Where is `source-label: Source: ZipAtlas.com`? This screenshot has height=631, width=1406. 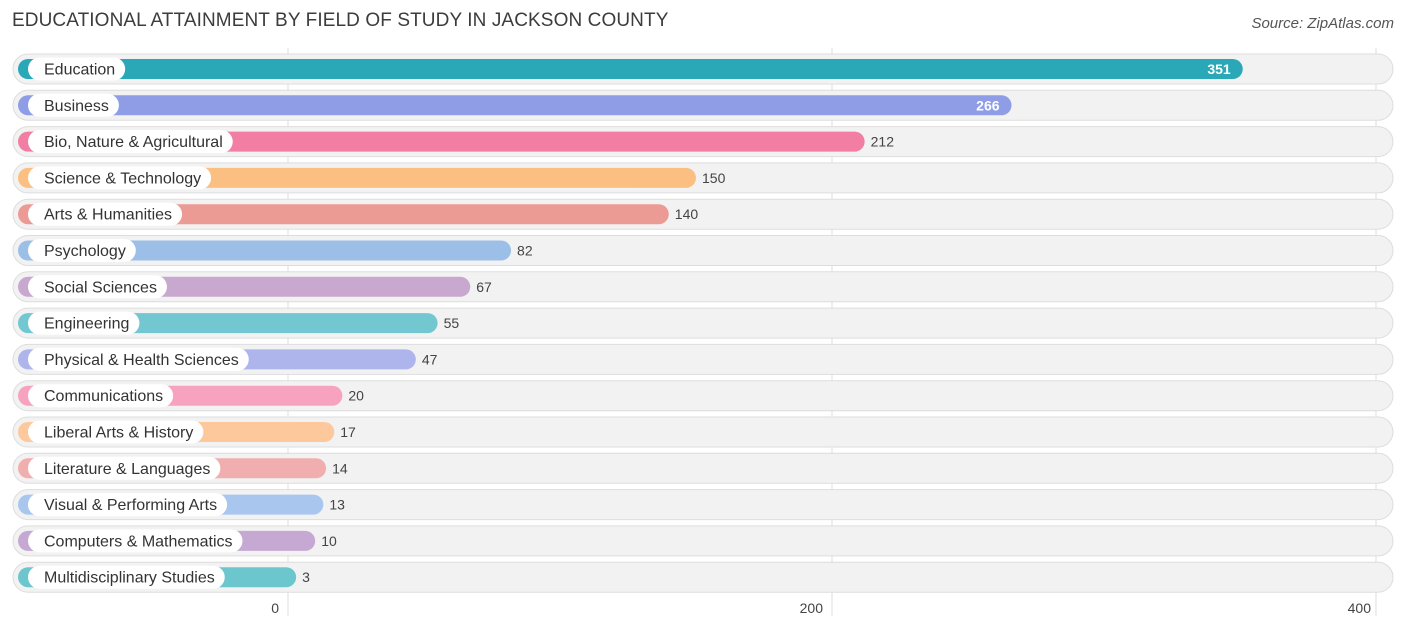
source-label: Source: ZipAtlas.com is located at coordinates (1322, 23).